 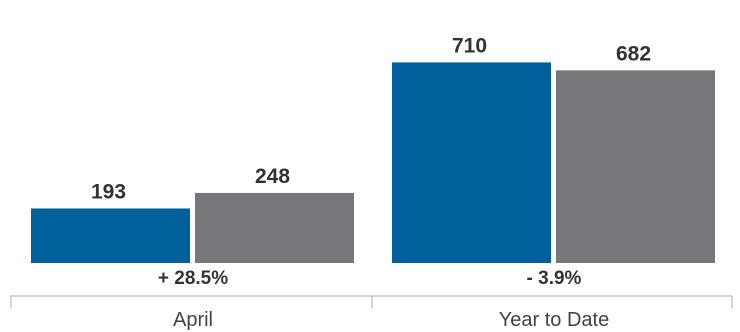 I want to click on value-label-year-to-date-gray: 682, so click(x=633, y=53).